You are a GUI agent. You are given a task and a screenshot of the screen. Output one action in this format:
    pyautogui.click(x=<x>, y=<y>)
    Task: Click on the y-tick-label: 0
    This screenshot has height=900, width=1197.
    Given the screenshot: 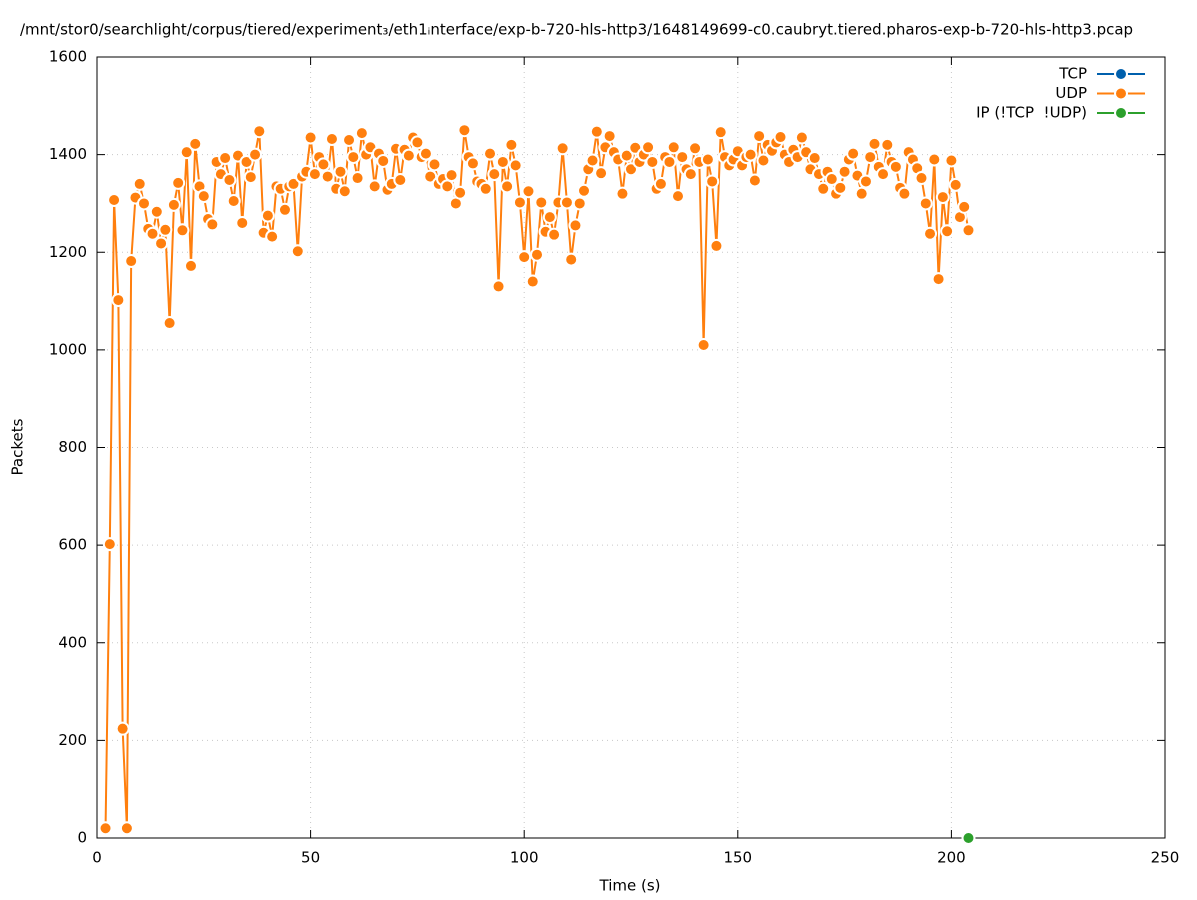 What is the action you would take?
    pyautogui.click(x=82, y=838)
    